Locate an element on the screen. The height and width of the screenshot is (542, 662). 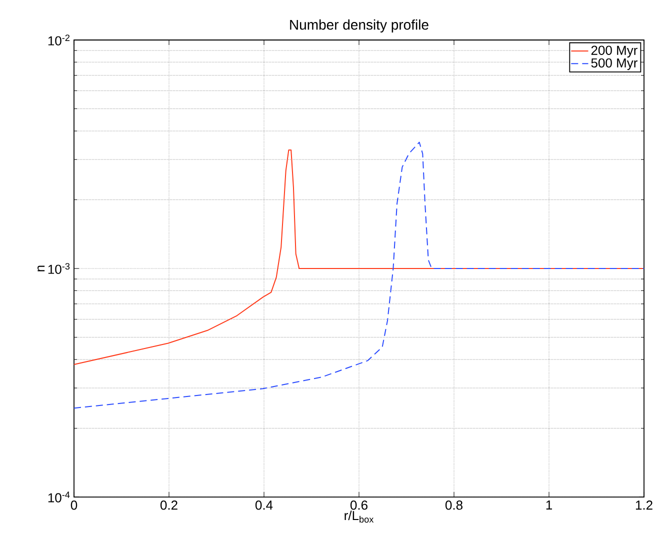
x-tick-label: 0.2 is located at coordinates (169, 505).